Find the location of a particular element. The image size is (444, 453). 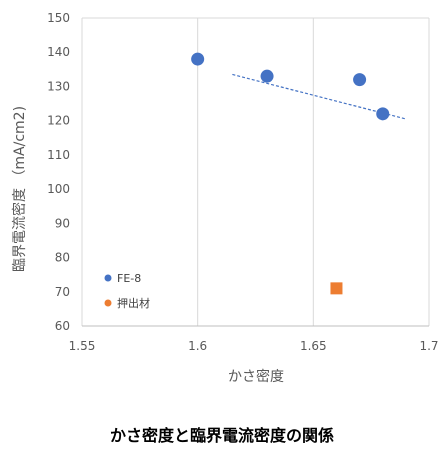

x-tick-label: 1.65 is located at coordinates (313, 346).